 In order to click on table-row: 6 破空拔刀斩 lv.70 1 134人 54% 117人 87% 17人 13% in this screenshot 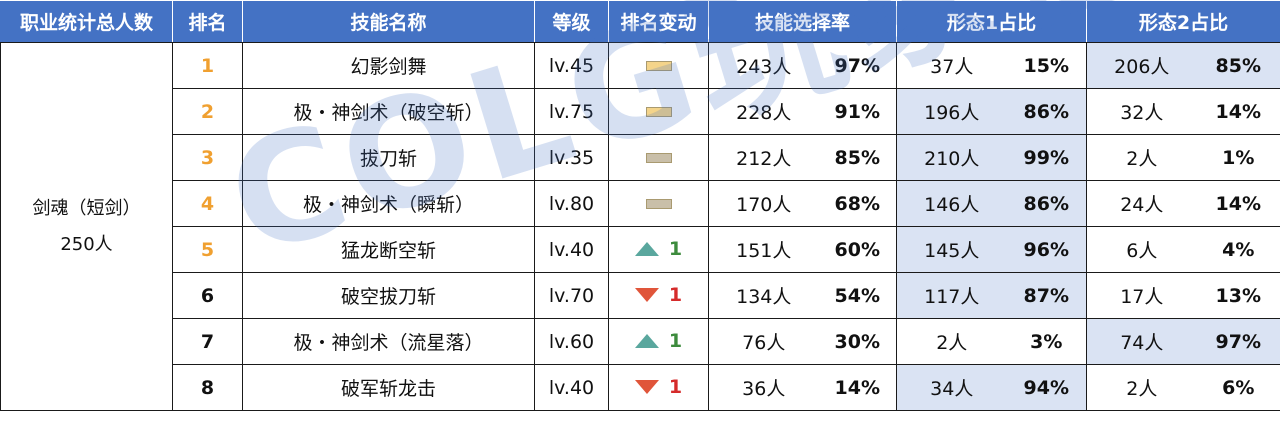, I will do `click(640, 295)`.